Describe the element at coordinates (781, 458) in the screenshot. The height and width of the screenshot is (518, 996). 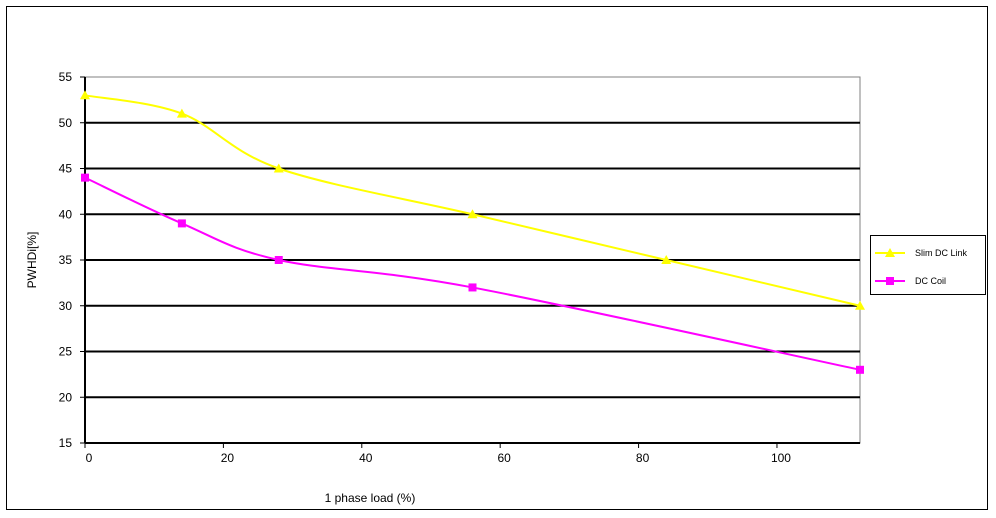
I see `x-tick-label-100: 100` at that location.